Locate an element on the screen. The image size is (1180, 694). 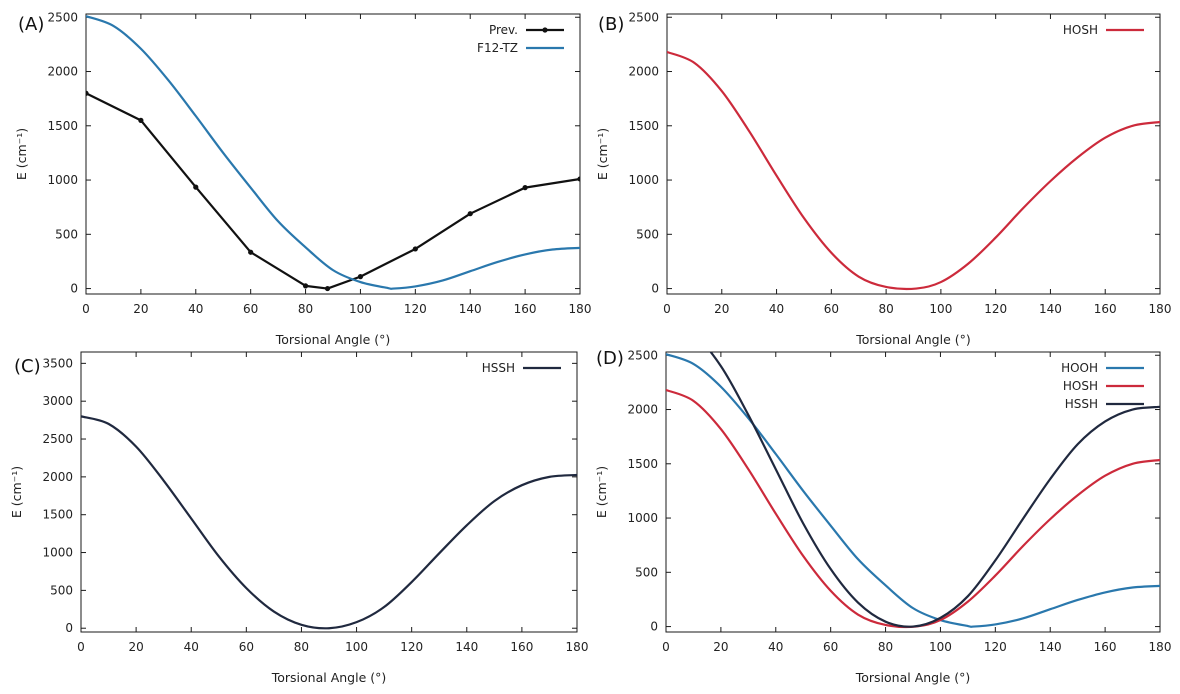
y-tick-label: 3000 is located at coordinates (57, 401).